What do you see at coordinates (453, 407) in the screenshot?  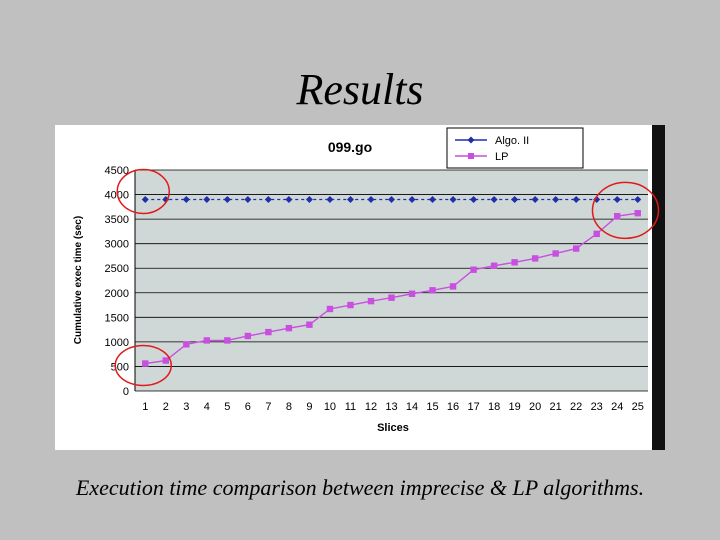 I see `x-tick-label: 16` at bounding box center [453, 407].